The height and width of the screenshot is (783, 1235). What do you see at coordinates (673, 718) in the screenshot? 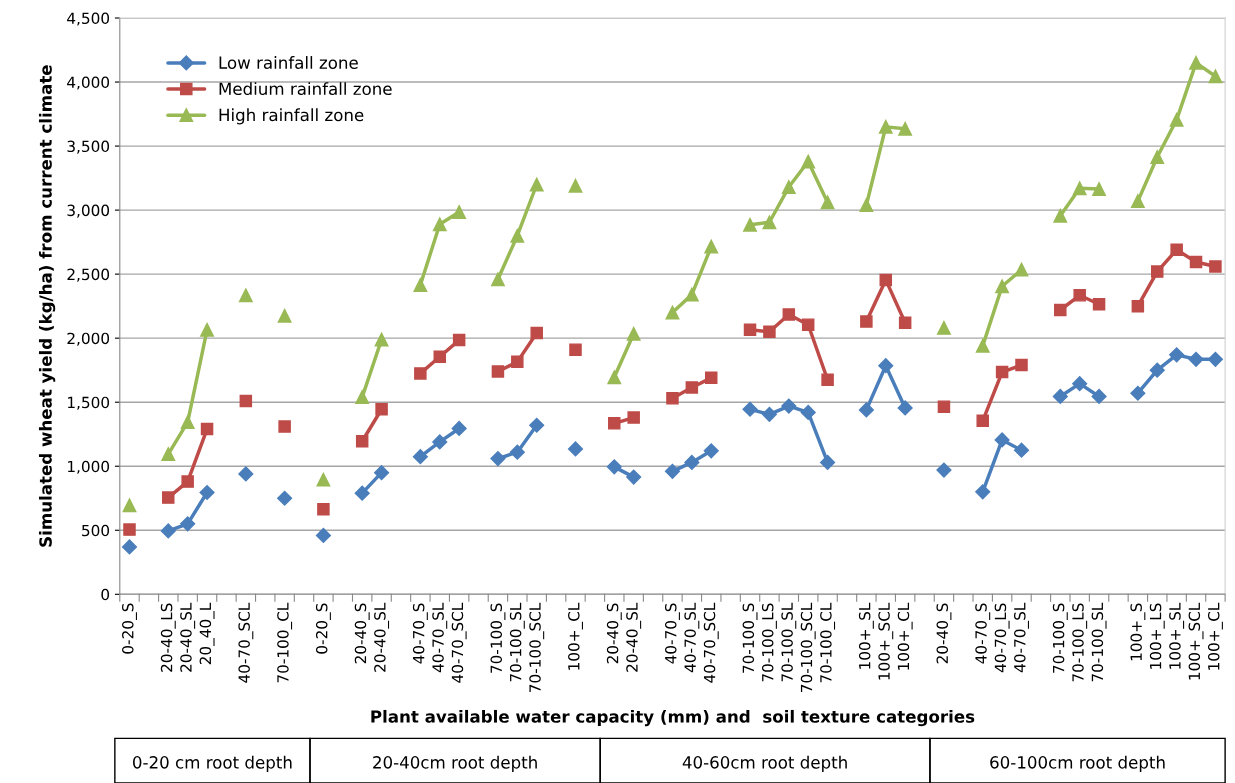
I see `x-axis-title: Plant available water capacity (mm) and soil texture categories` at bounding box center [673, 718].